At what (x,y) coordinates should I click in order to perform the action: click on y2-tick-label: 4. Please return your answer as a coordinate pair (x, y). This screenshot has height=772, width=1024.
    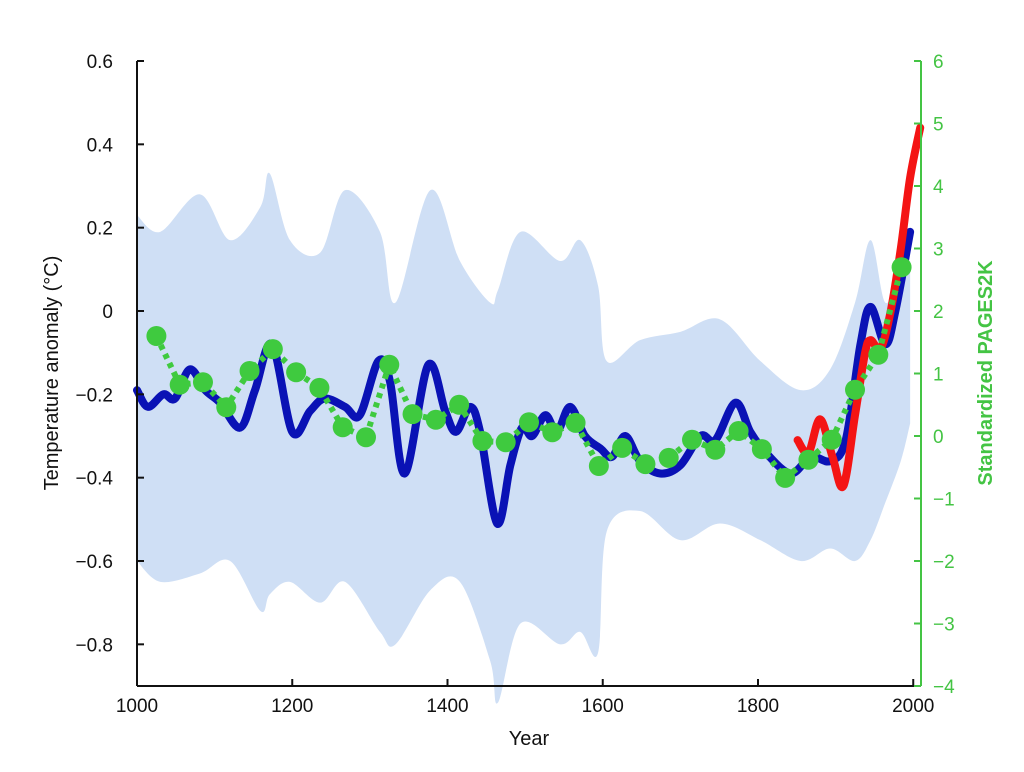
    Looking at the image, I should click on (938, 187).